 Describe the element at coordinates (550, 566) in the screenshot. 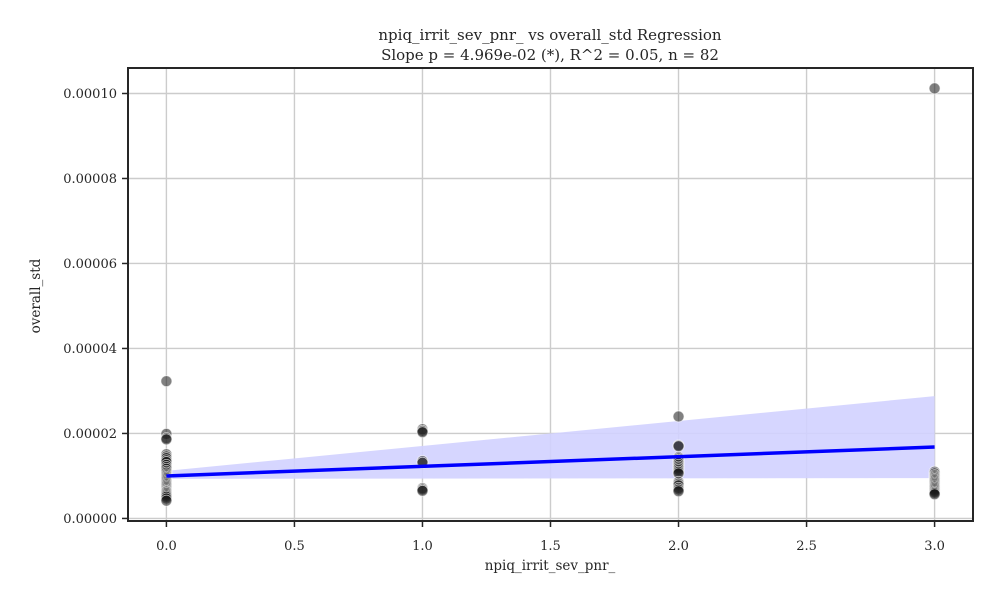

I see `x-axis-label: npiq_irrit_sev_pnr_` at that location.